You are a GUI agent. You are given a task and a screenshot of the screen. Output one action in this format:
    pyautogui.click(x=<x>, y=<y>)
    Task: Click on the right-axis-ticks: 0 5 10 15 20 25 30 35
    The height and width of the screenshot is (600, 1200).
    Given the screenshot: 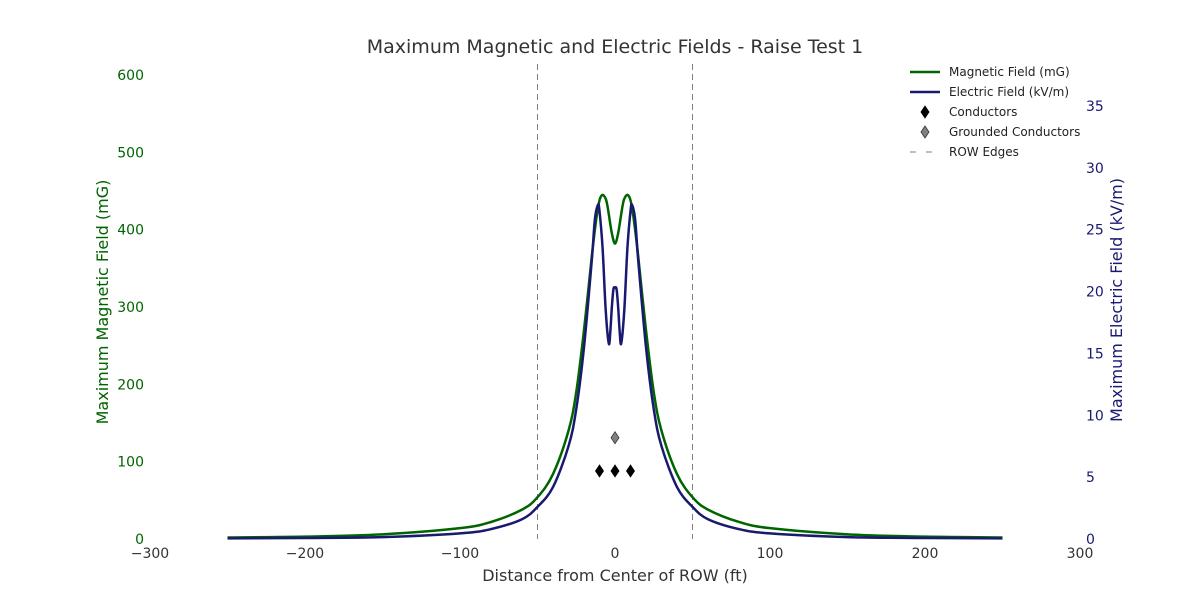 What is the action you would take?
    pyautogui.click(x=1095, y=323)
    